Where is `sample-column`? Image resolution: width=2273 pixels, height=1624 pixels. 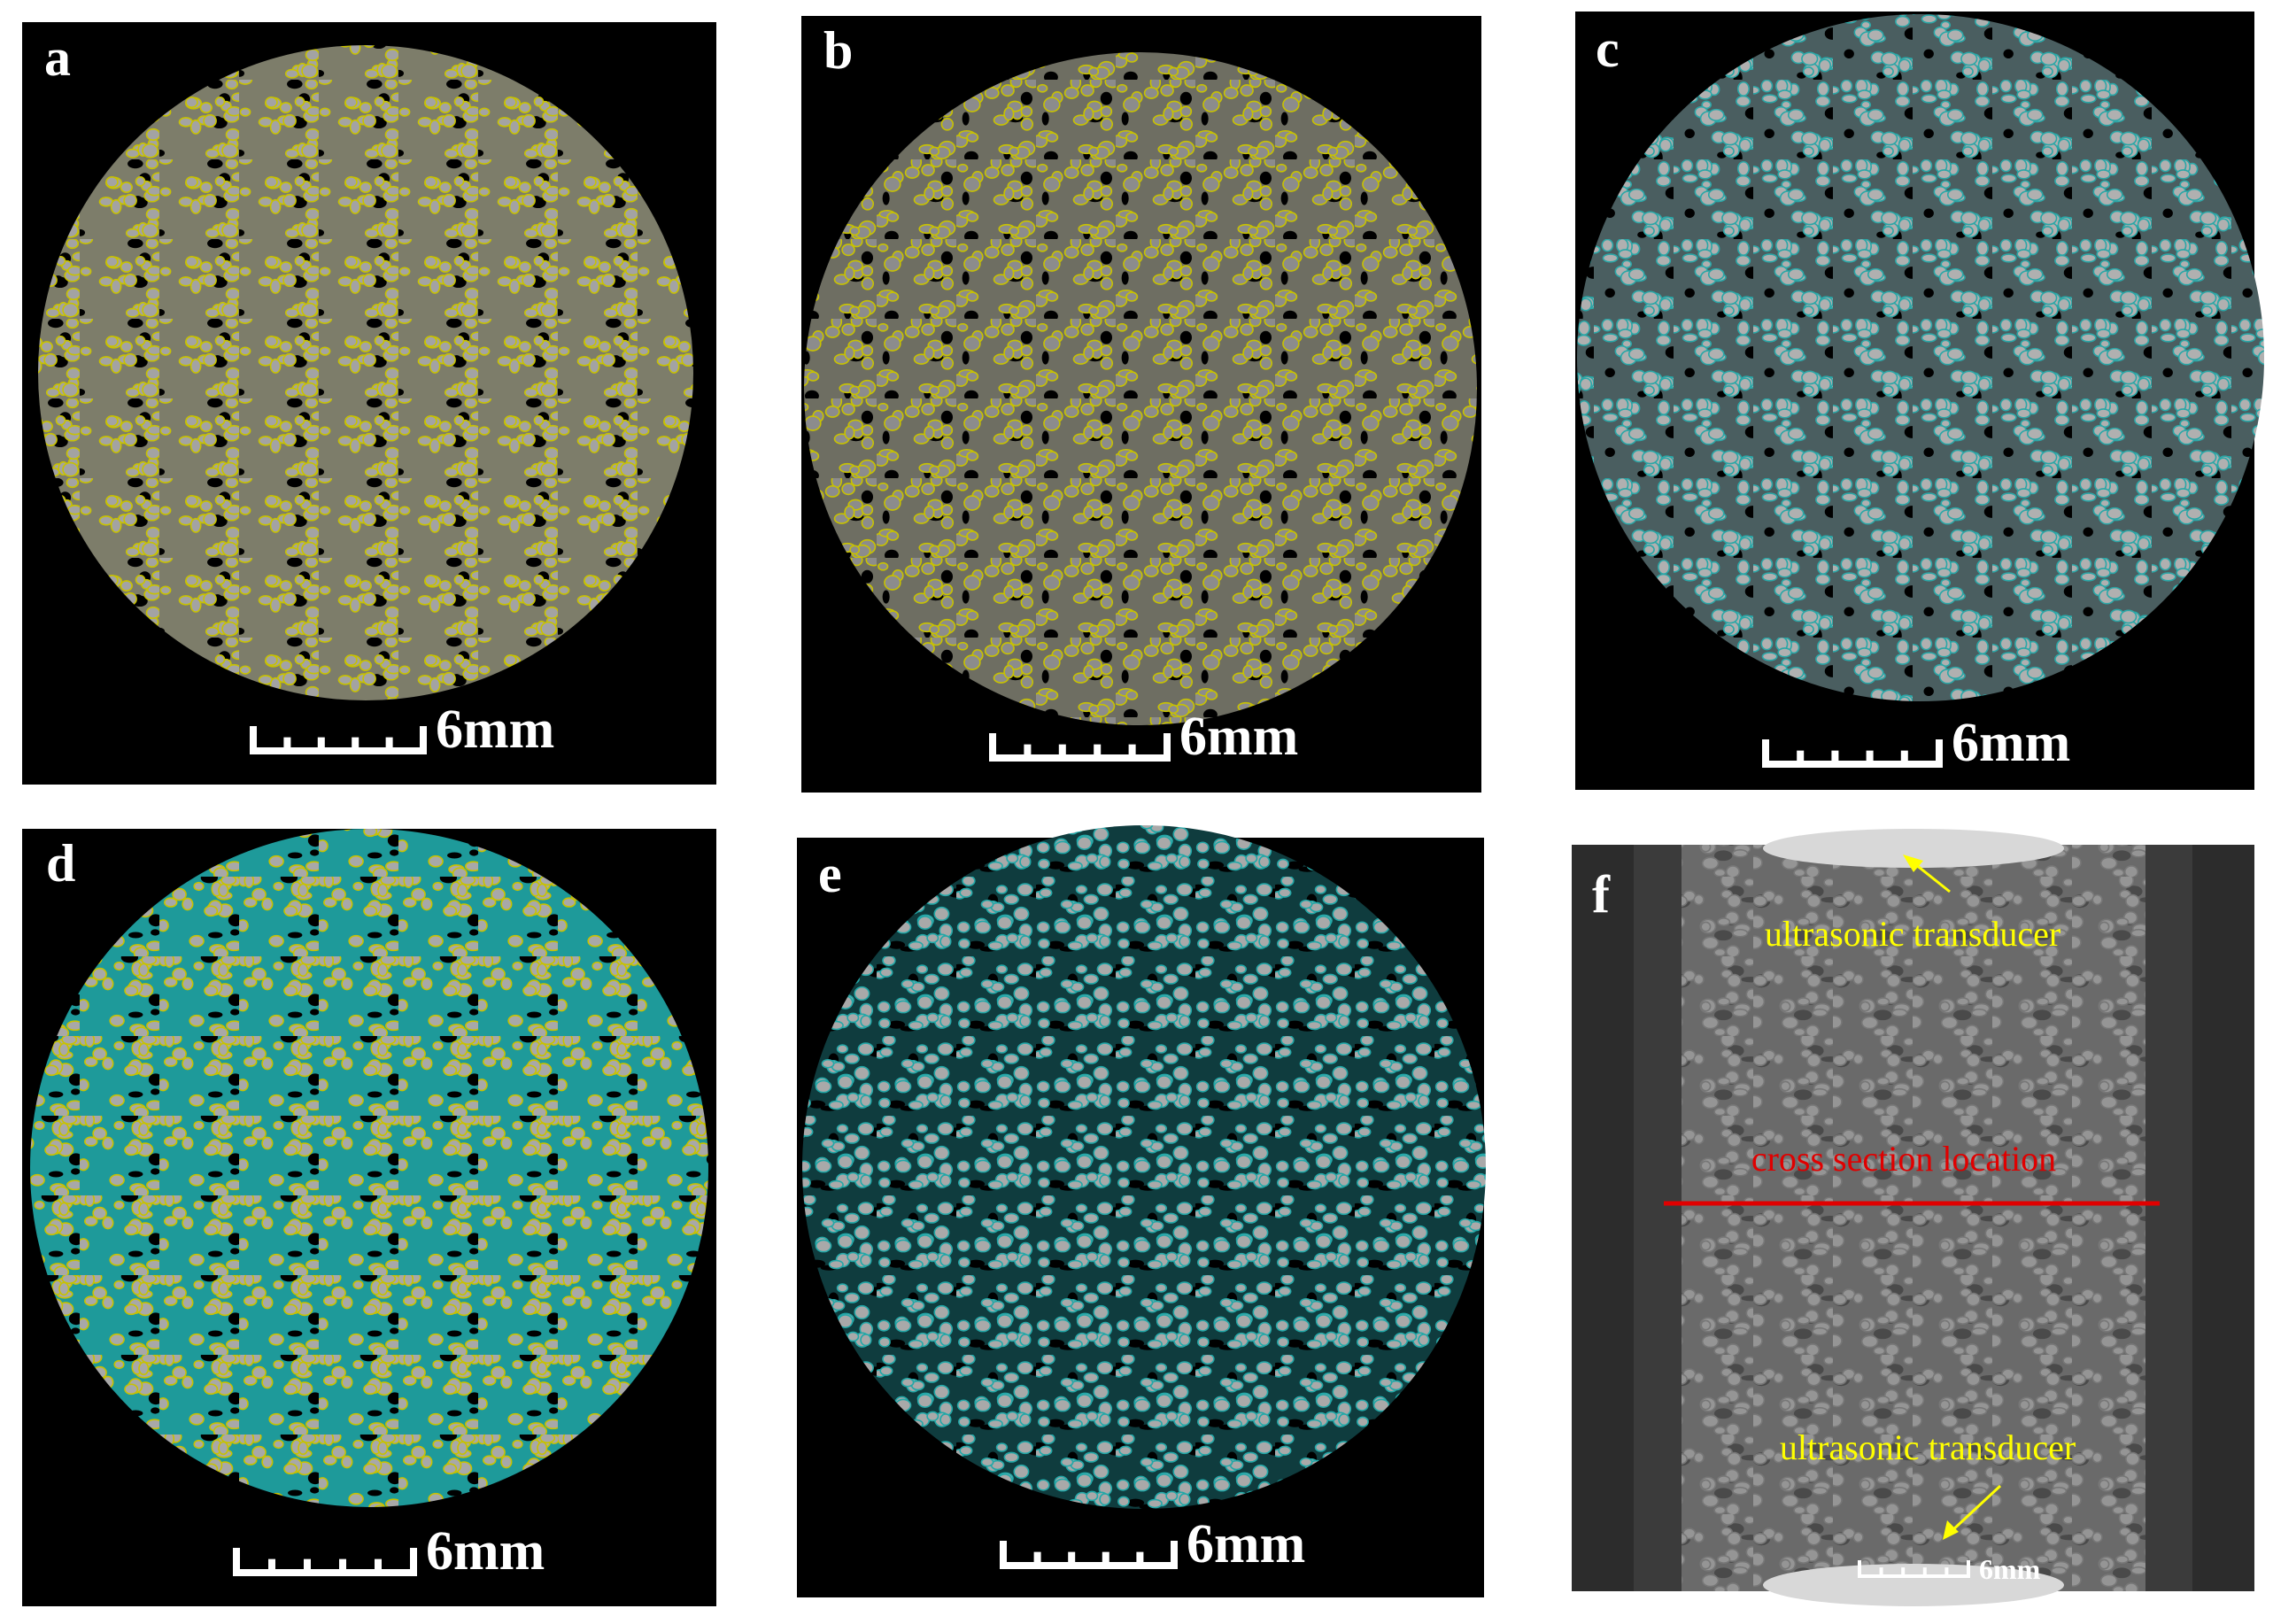
sample-column is located at coordinates (1913, 1218).